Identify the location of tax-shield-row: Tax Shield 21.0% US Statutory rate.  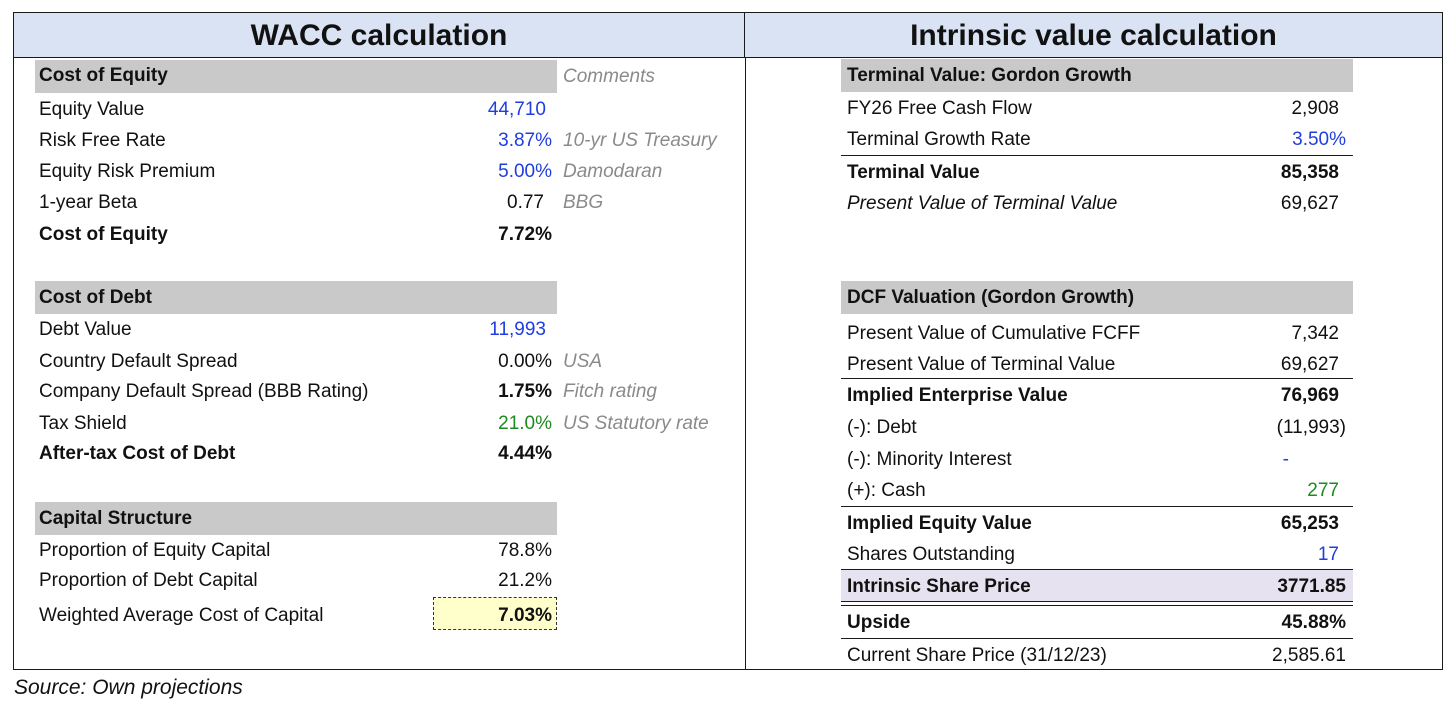
(374, 423).